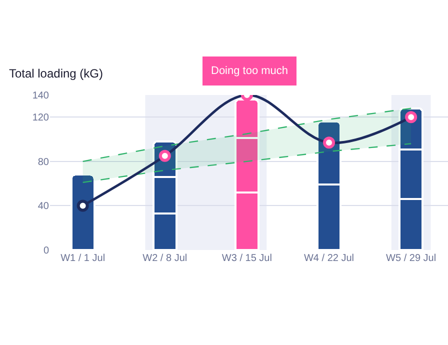  I want to click on chart-title: Total loading (kG), so click(56, 73).